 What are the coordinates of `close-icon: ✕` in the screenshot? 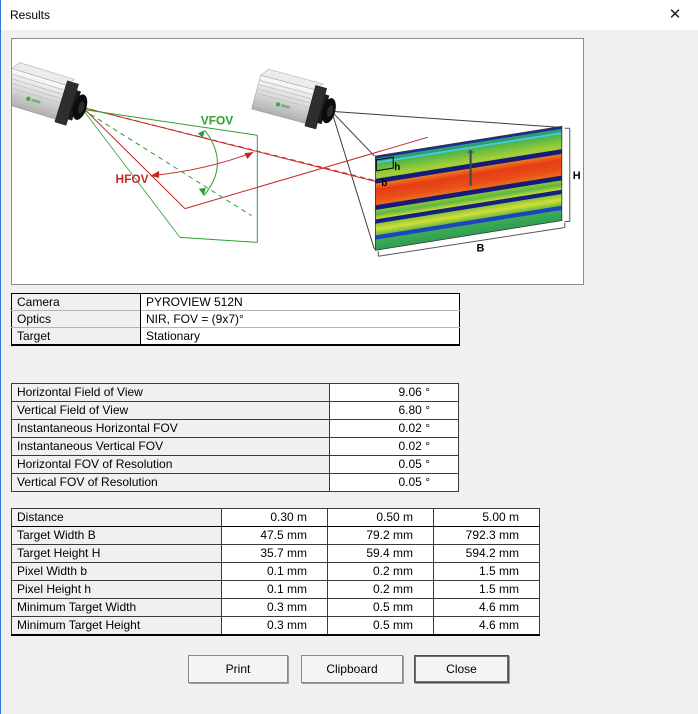 It's located at (675, 15).